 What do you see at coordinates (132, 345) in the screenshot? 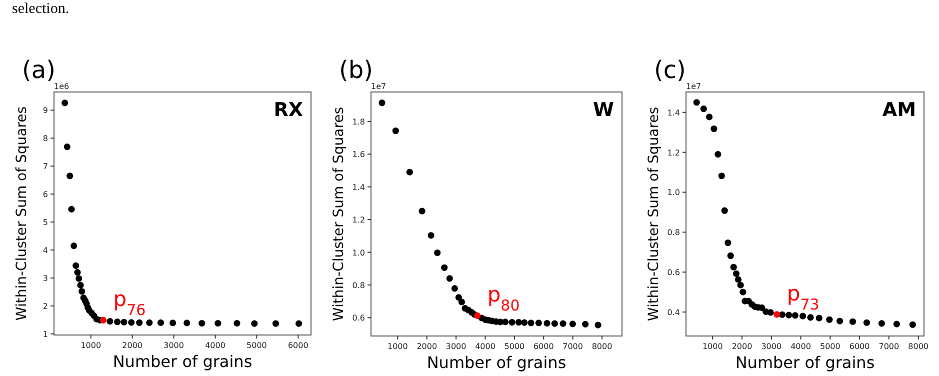
I see `x-tick-label: 2000` at bounding box center [132, 345].